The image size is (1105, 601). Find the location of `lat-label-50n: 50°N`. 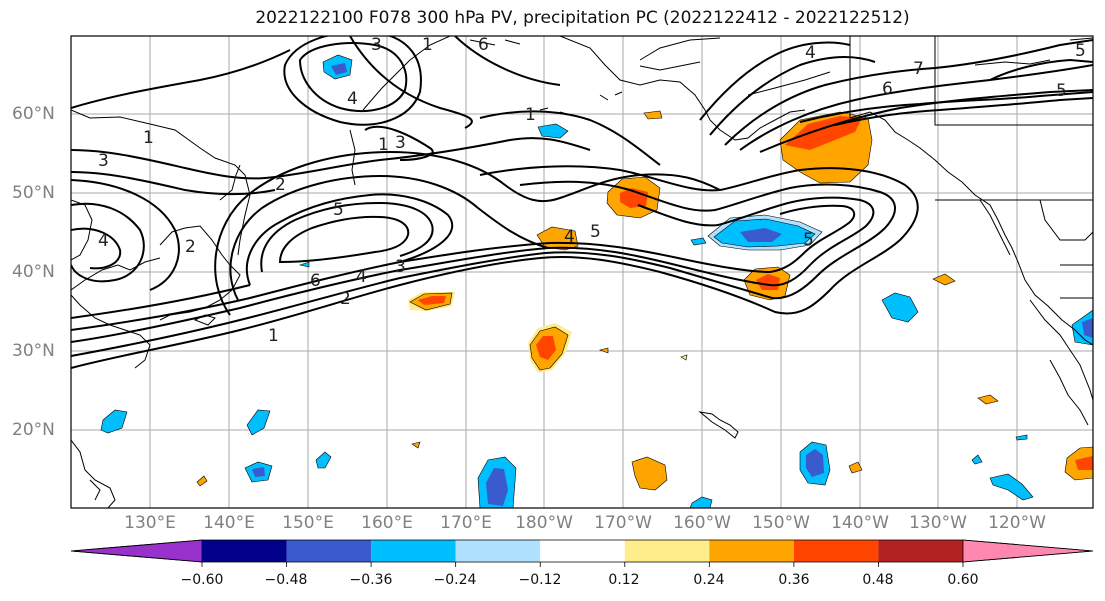

lat-label-50n: 50°N is located at coordinates (33, 193).